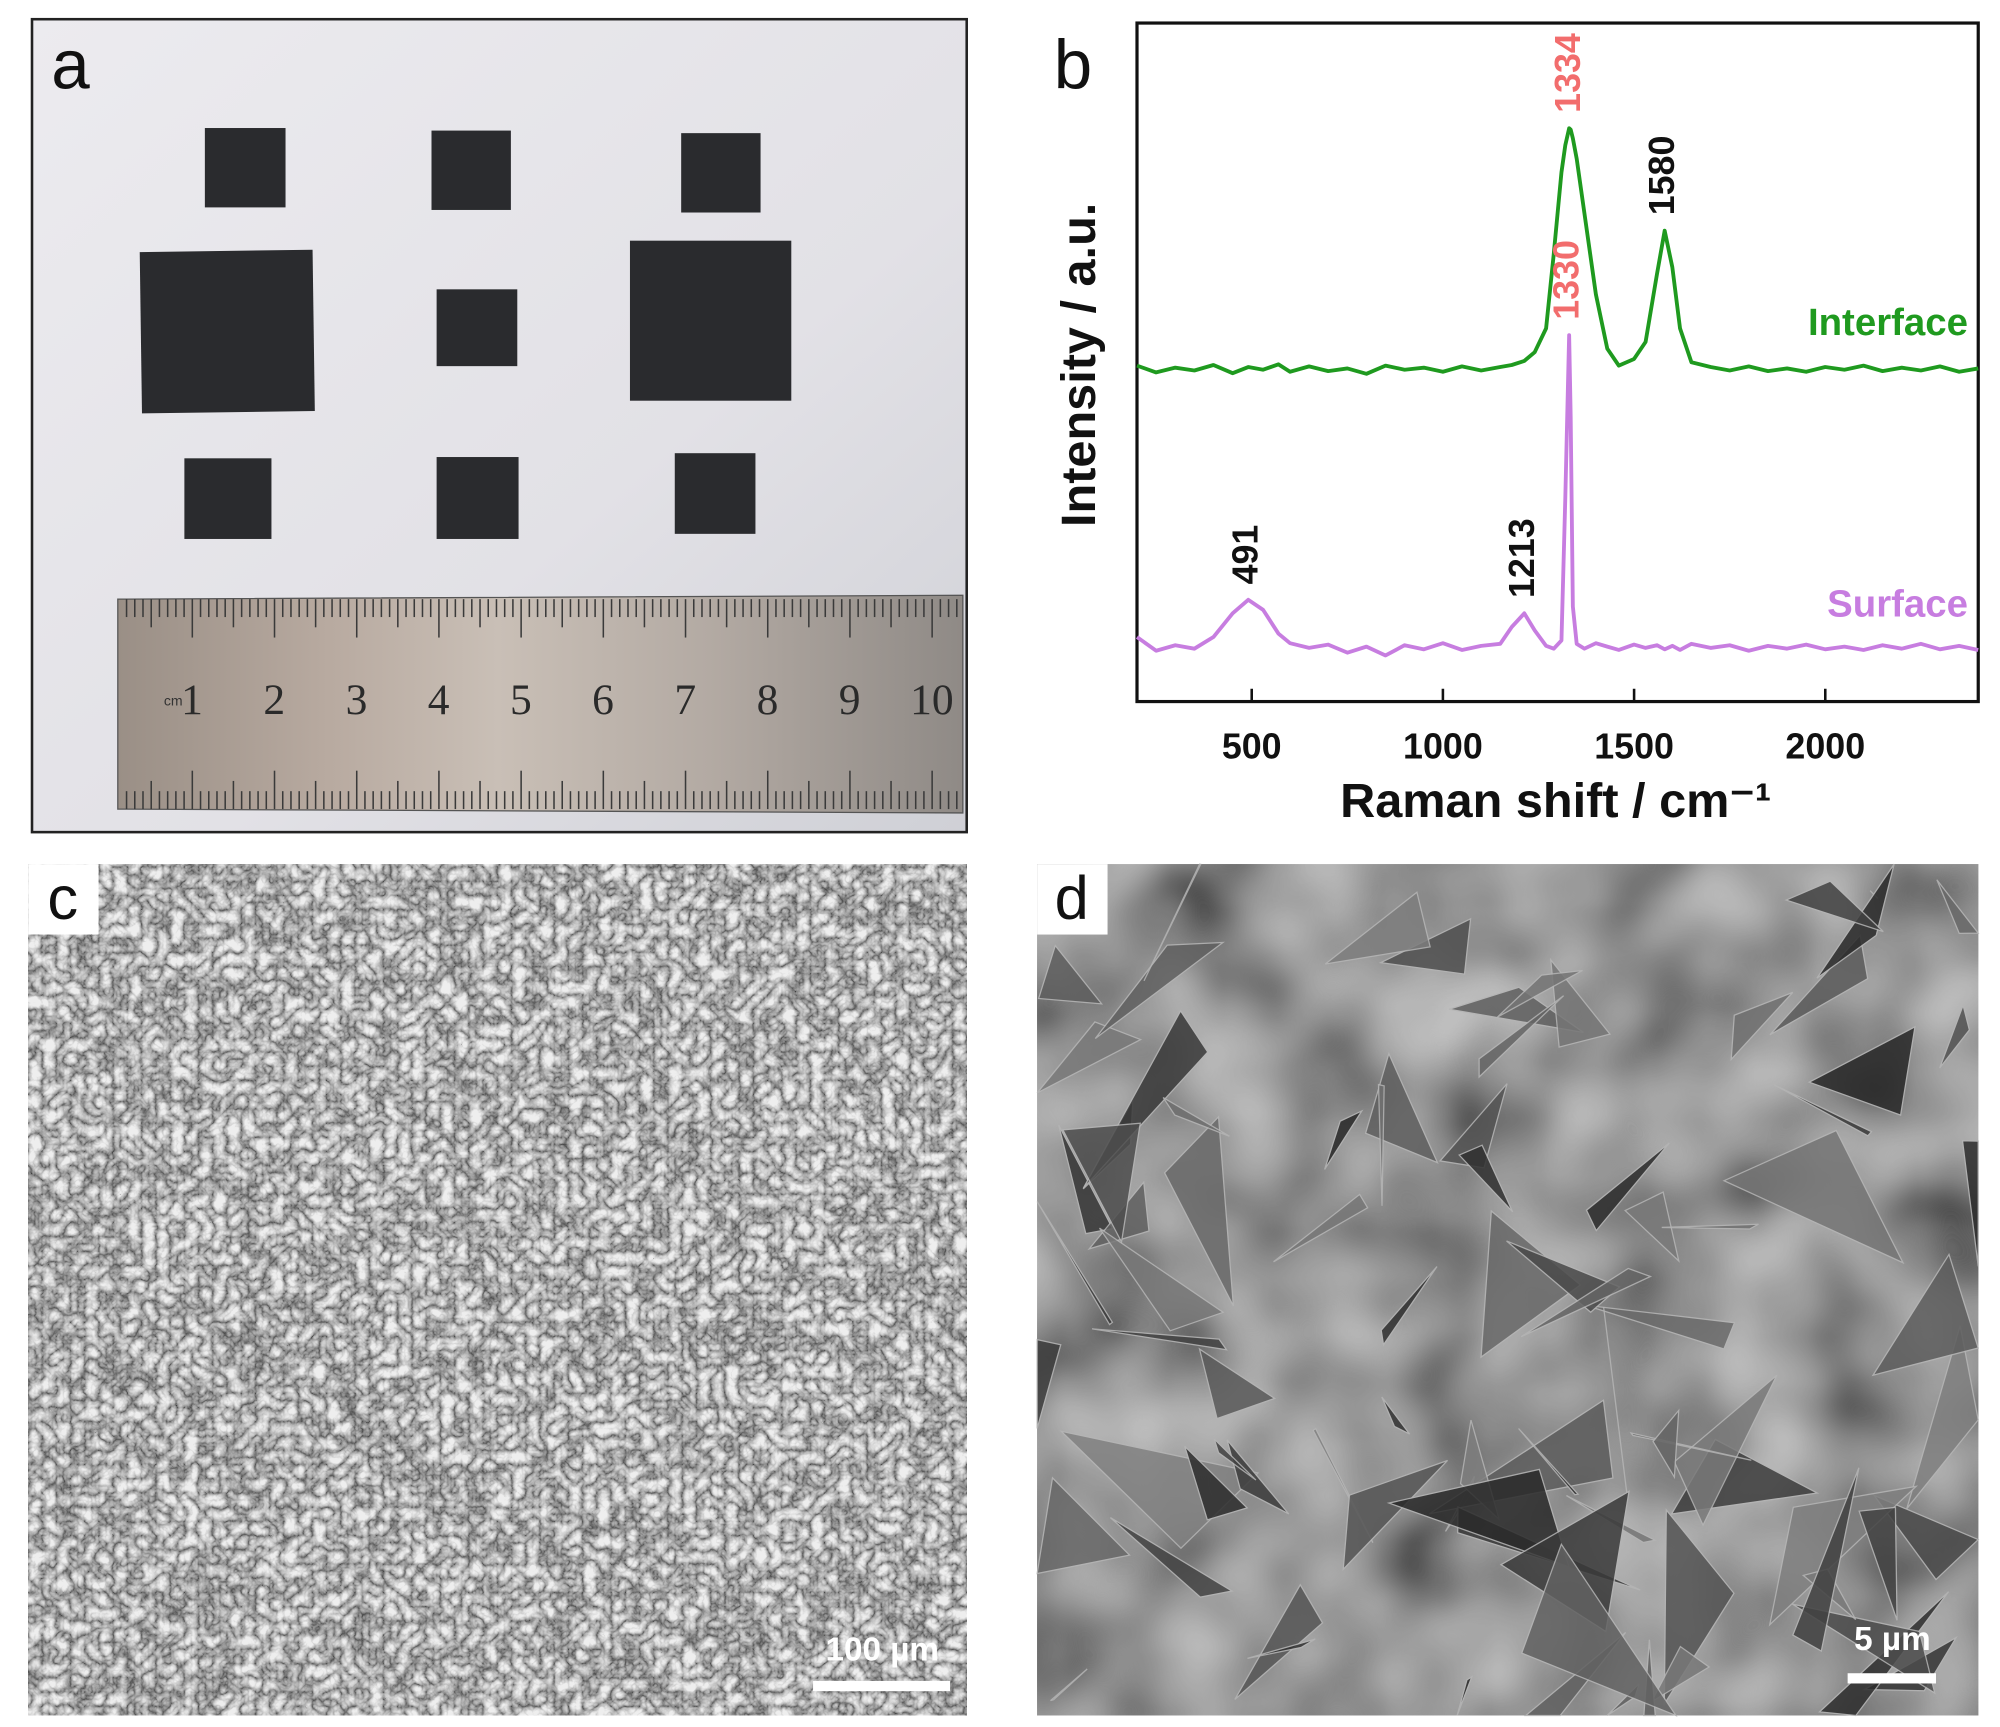  What do you see at coordinates (685, 700) in the screenshot?
I see `ruler-number: 7` at bounding box center [685, 700].